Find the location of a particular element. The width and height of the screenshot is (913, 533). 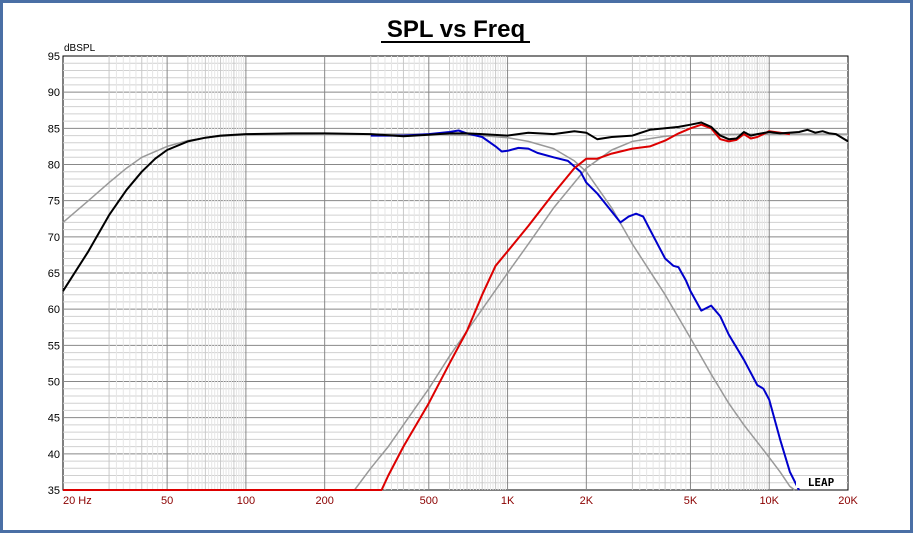

x-tick-label: 5K is located at coordinates (691, 501).